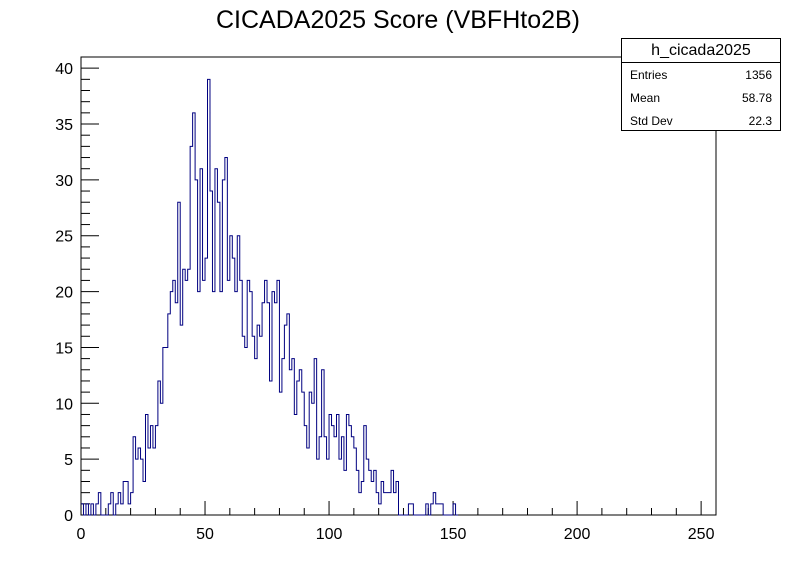  Describe the element at coordinates (701, 98) in the screenshot. I see `stats-mean-row: Mean 58.78` at that location.